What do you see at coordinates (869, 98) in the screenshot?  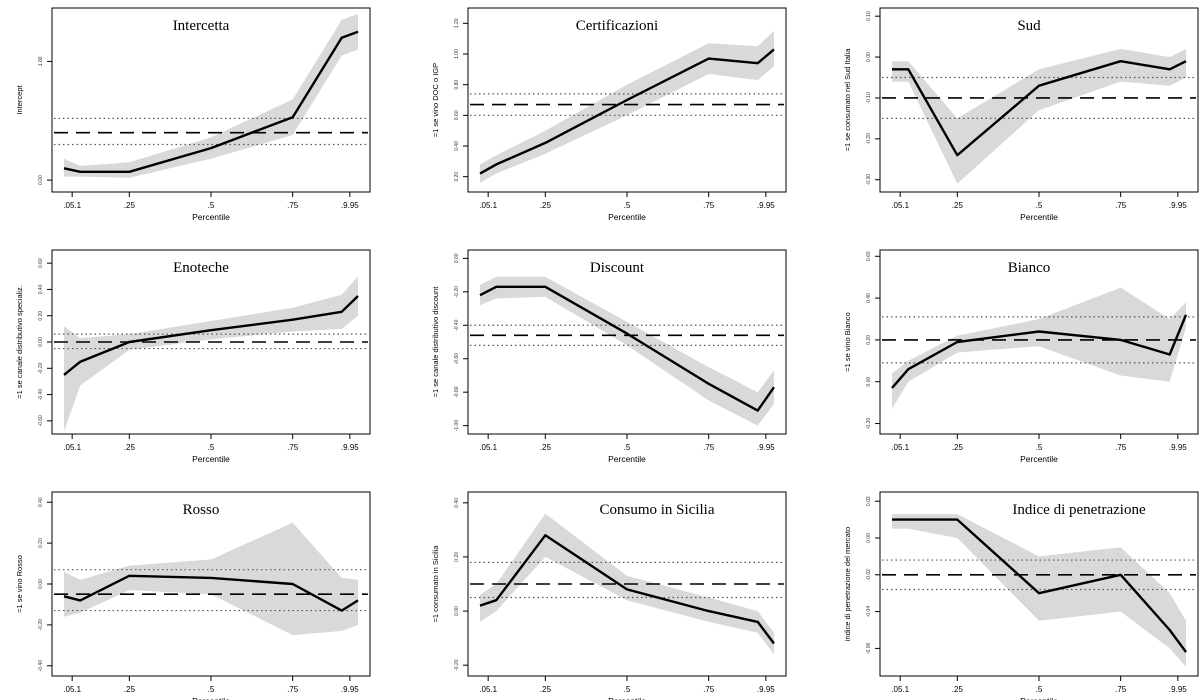 I see `y-tick-label: -0.10` at bounding box center [869, 98].